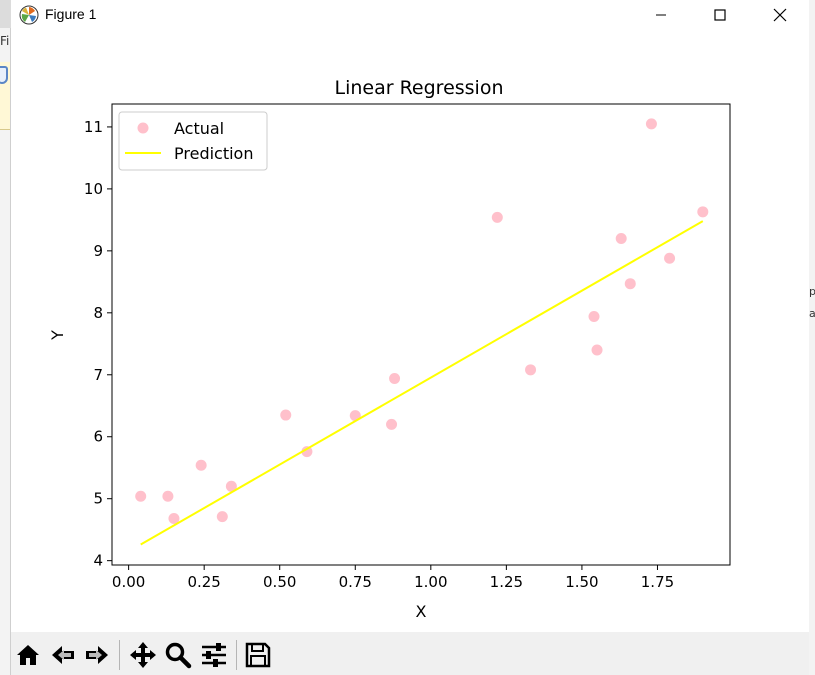 The height and width of the screenshot is (675, 815). What do you see at coordinates (98, 437) in the screenshot?
I see `y-tick-label: 6` at bounding box center [98, 437].